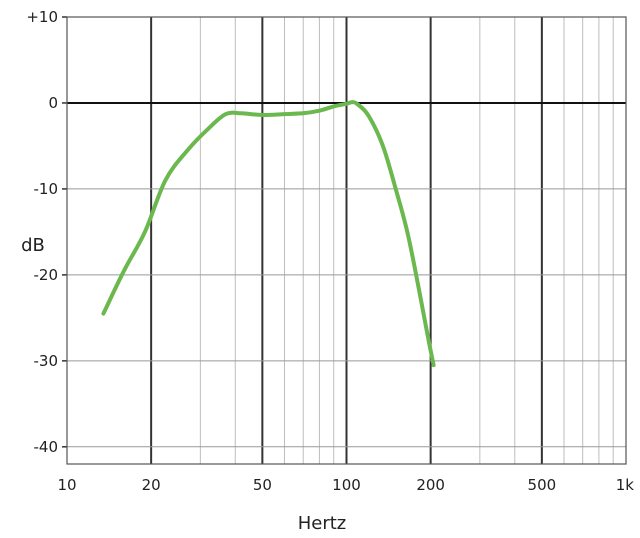  I want to click on x-tick-labels: 10 20 50 100 200 500 1k, so click(345, 485).